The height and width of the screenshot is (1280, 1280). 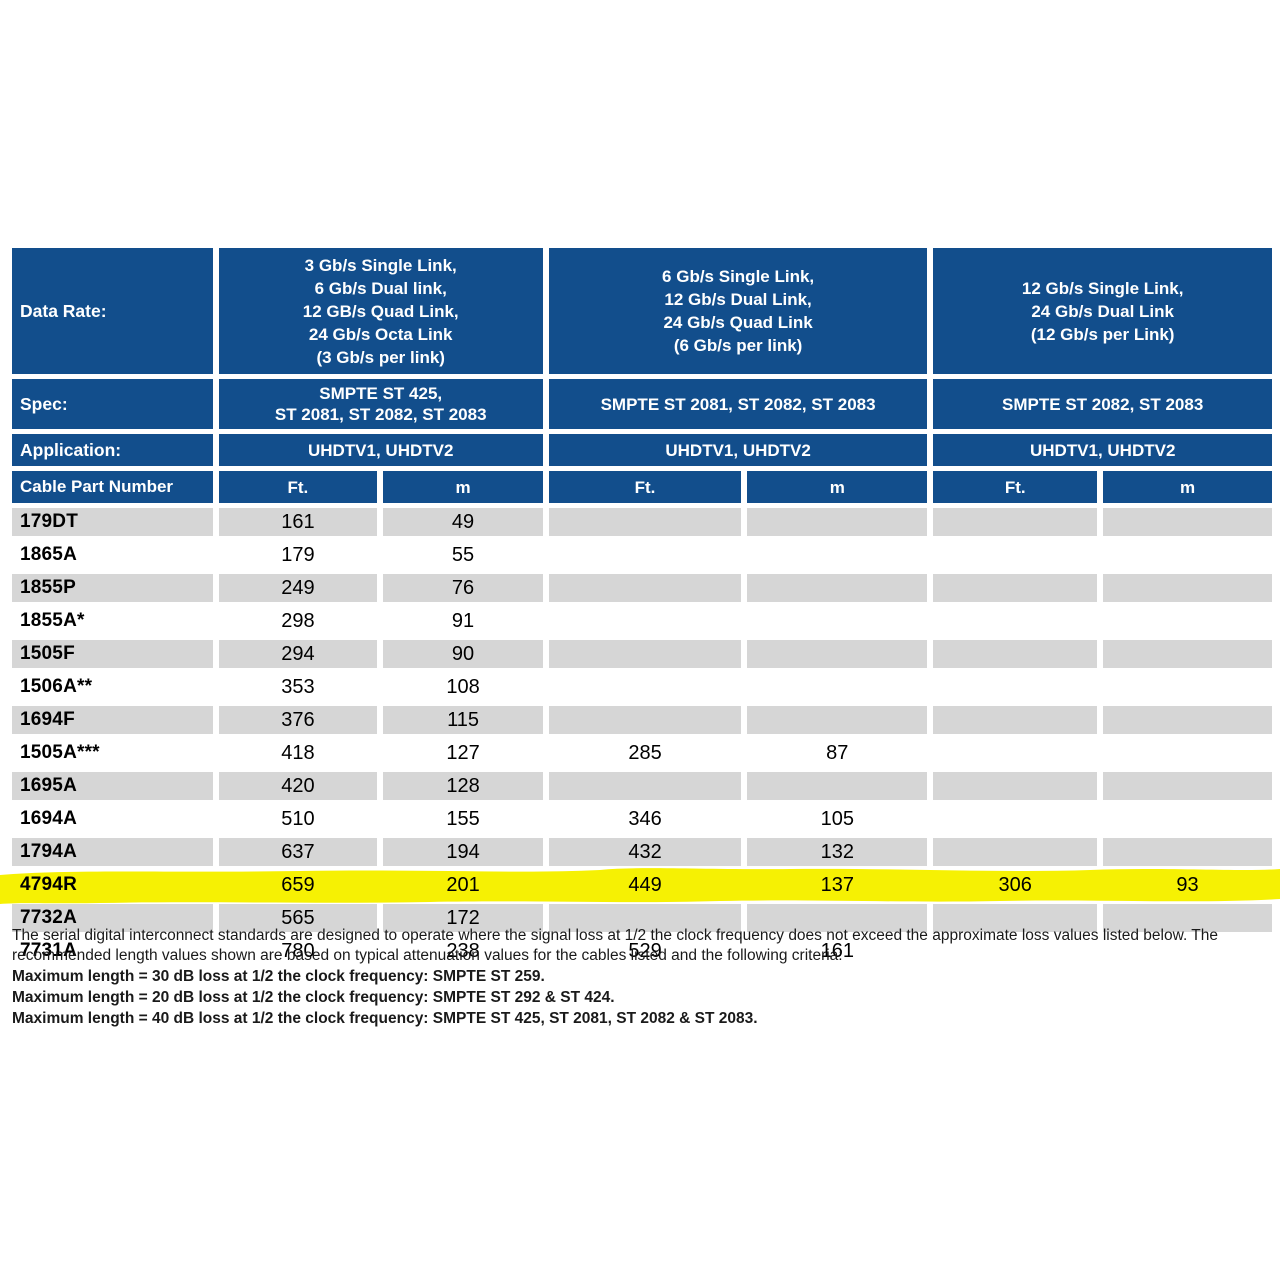 I want to click on application-group-3: UHDTV1, UHDTV2, so click(x=1102, y=450).